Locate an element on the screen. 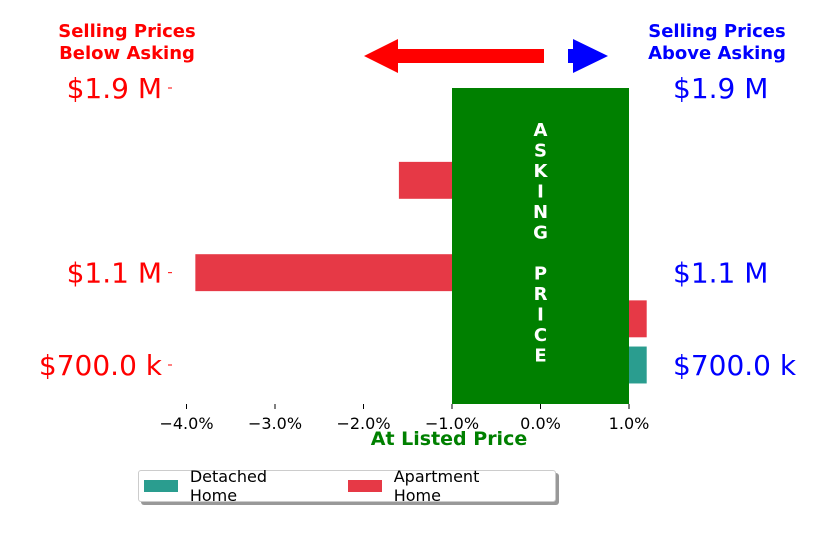  y-tick-label-left: $1.9 M is located at coordinates (114, 88).